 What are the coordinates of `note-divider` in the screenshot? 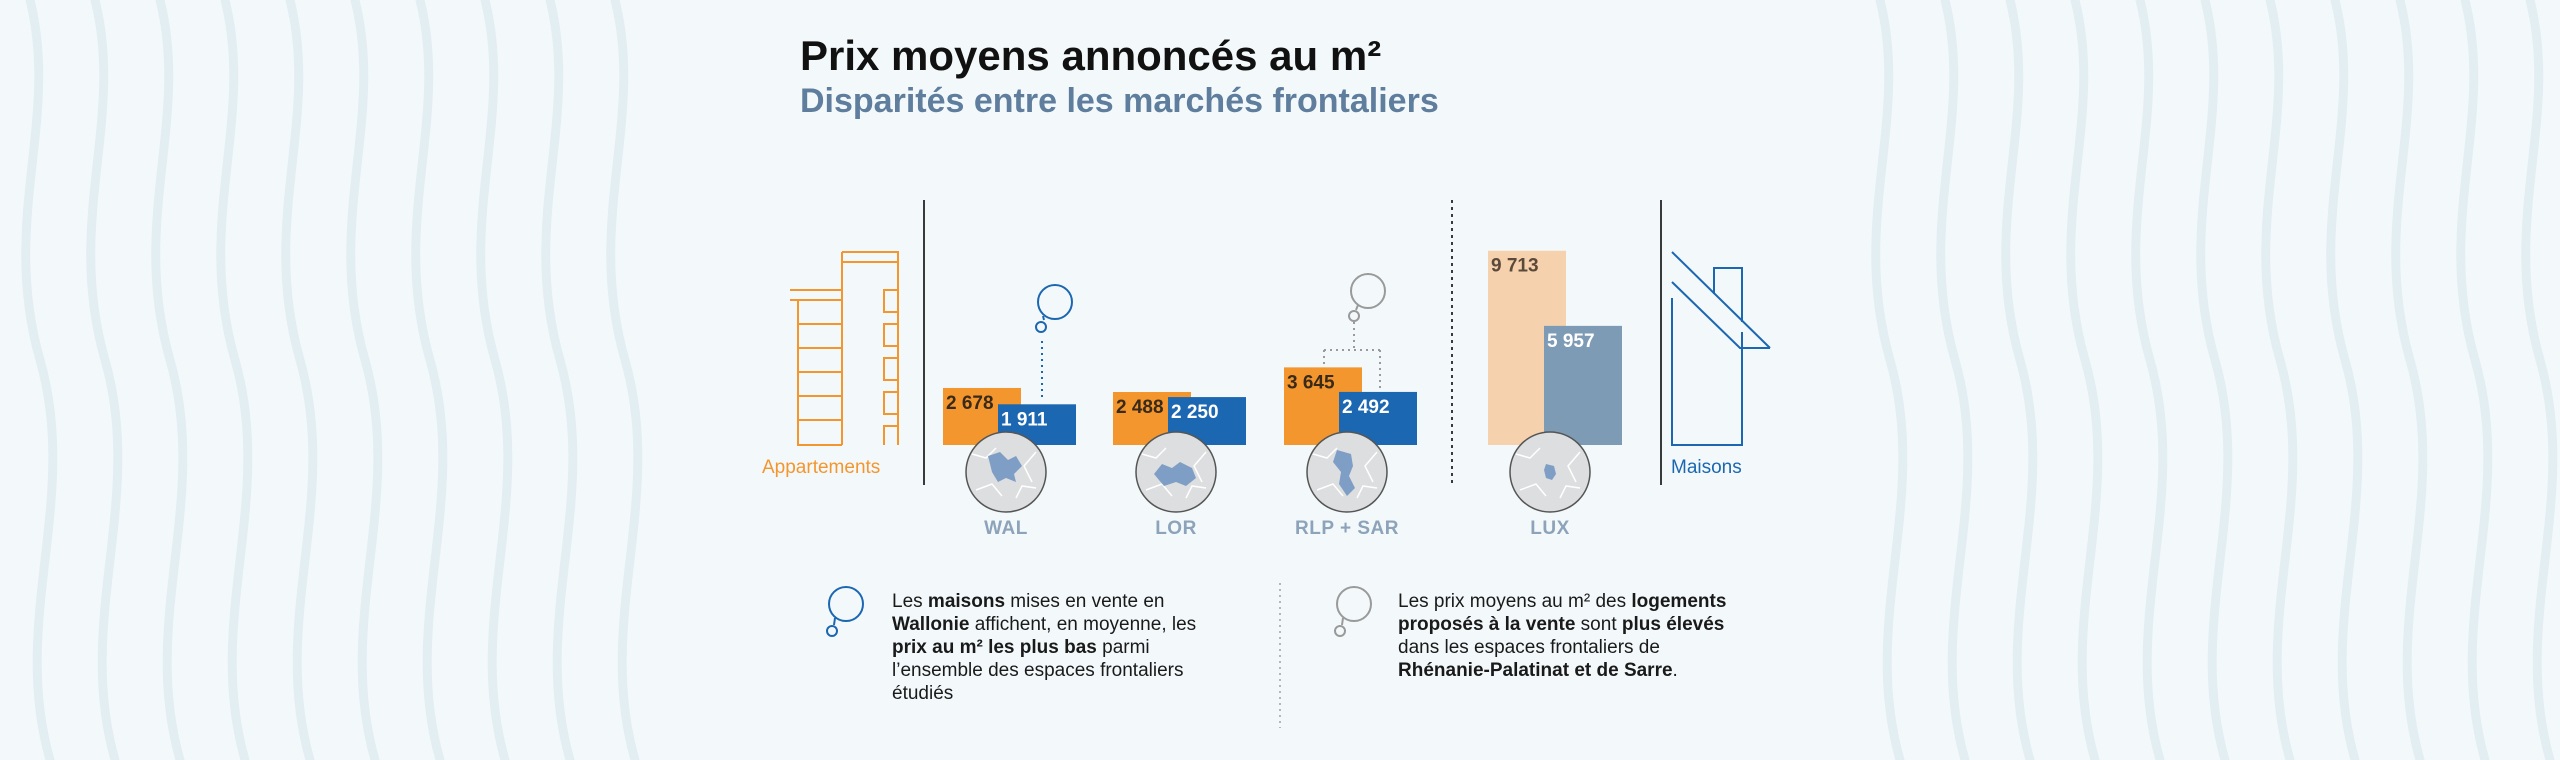 It's located at (1280, 655).